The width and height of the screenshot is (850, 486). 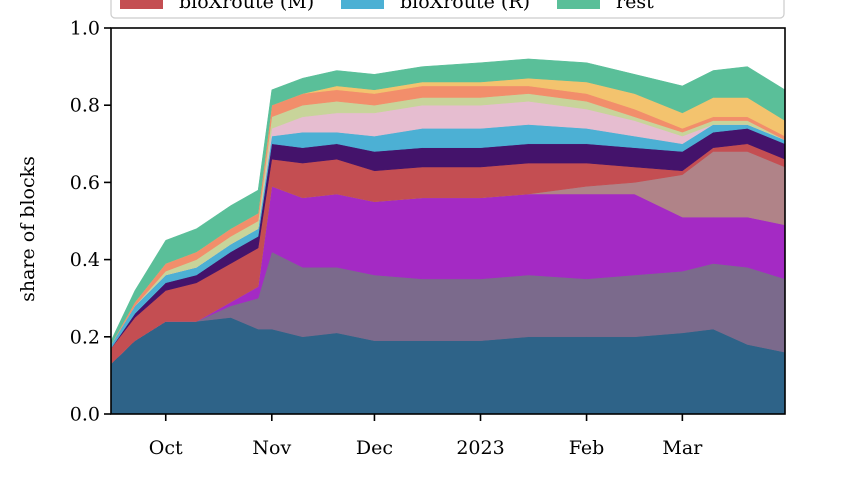 I want to click on x-axis: Oct Nov Dec 2023 Feb Mar, so click(x=426, y=436).